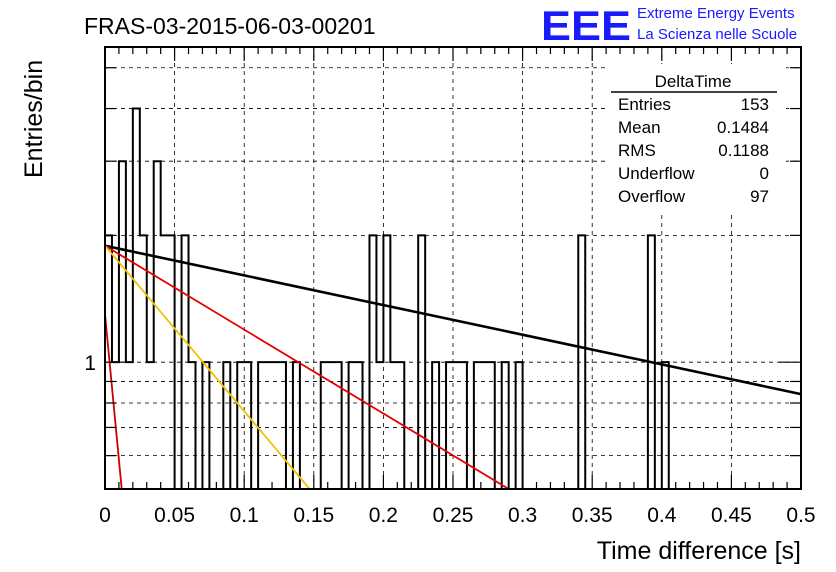 Image resolution: width=836 pixels, height=572 pixels. What do you see at coordinates (716, 13) in the screenshot?
I see `logo-line-1: Extreme Energy Events` at bounding box center [716, 13].